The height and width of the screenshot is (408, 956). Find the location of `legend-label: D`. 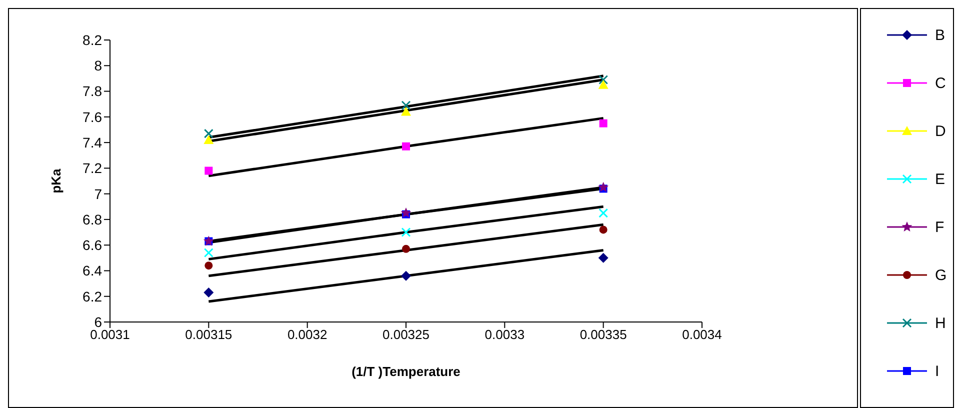

legend-label: D is located at coordinates (940, 131).